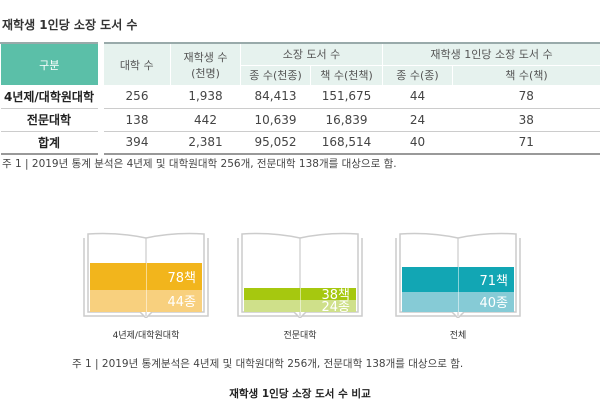 The image size is (600, 404). I want to click on header-per-student: 재학생 1인당 소장 도서 수, so click(491, 54).